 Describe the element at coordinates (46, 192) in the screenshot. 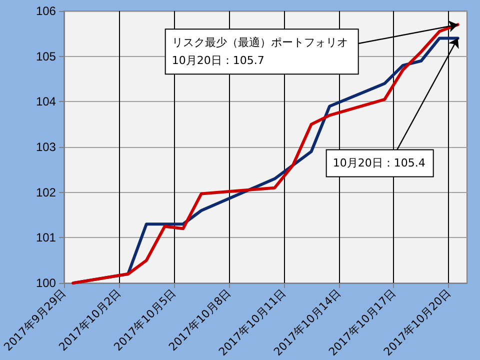

I see `y-tick-label: 102` at that location.